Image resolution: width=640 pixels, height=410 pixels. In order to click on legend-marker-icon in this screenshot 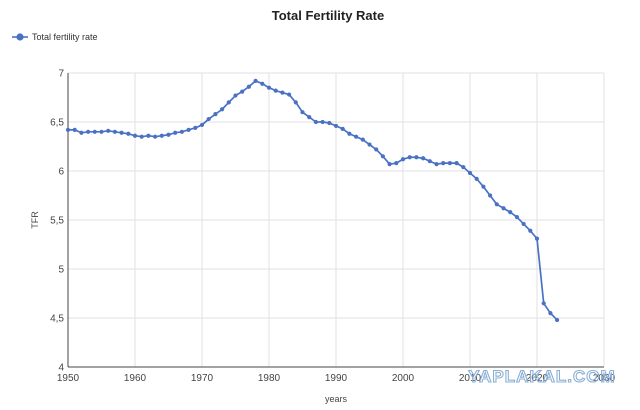, I will do `click(20, 37)`.